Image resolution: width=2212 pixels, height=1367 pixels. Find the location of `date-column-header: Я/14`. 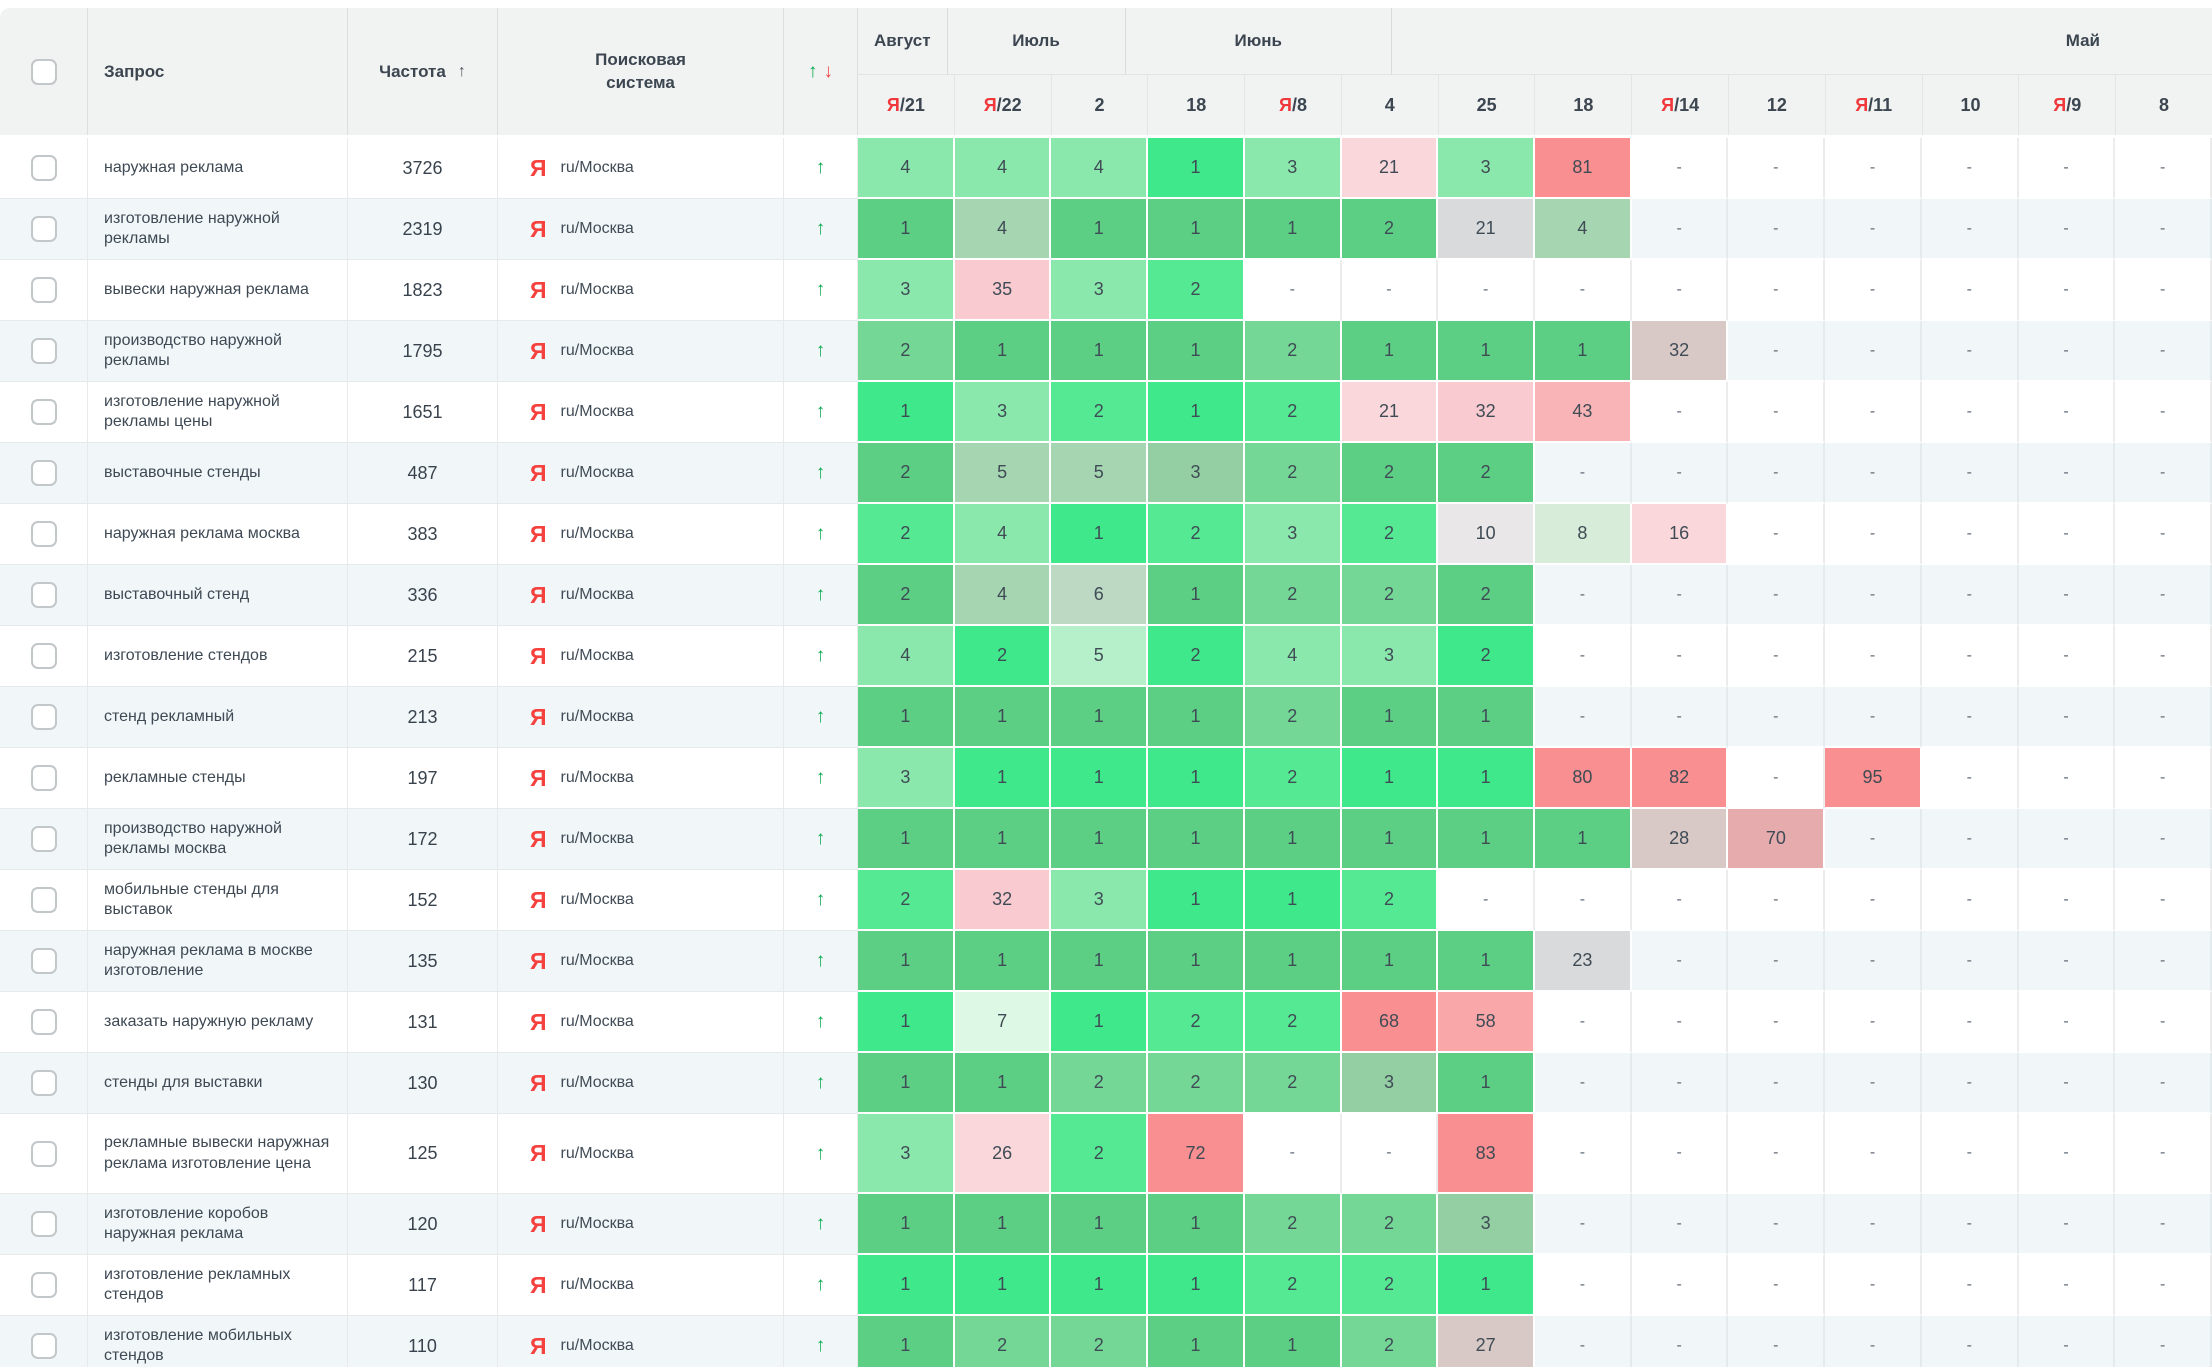

date-column-header: Я/14 is located at coordinates (1681, 105).